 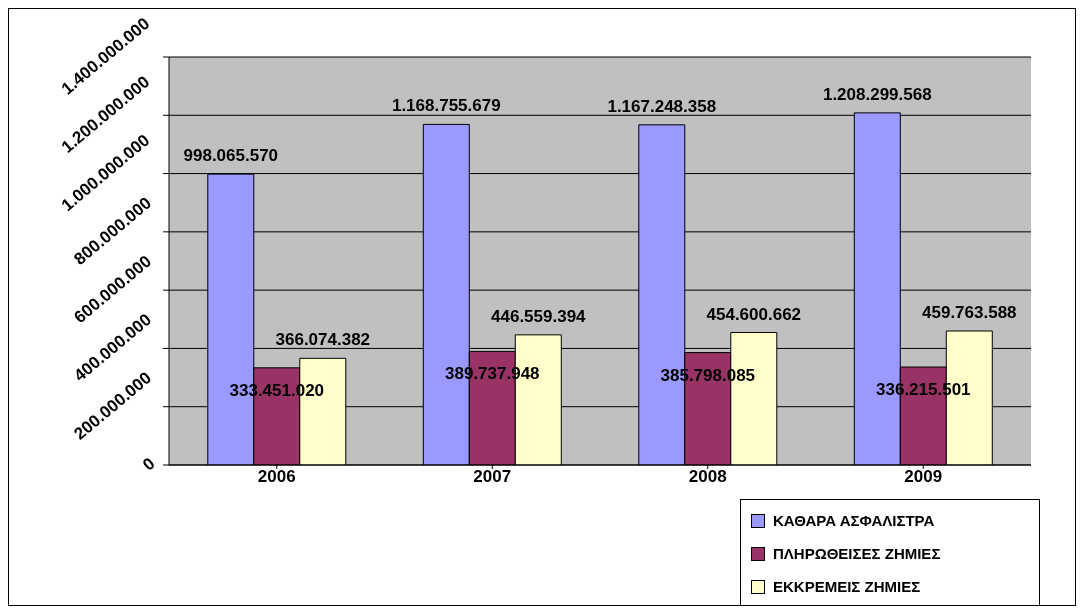 What do you see at coordinates (539, 316) in the screenshot?
I see `data-label: 446.559.394` at bounding box center [539, 316].